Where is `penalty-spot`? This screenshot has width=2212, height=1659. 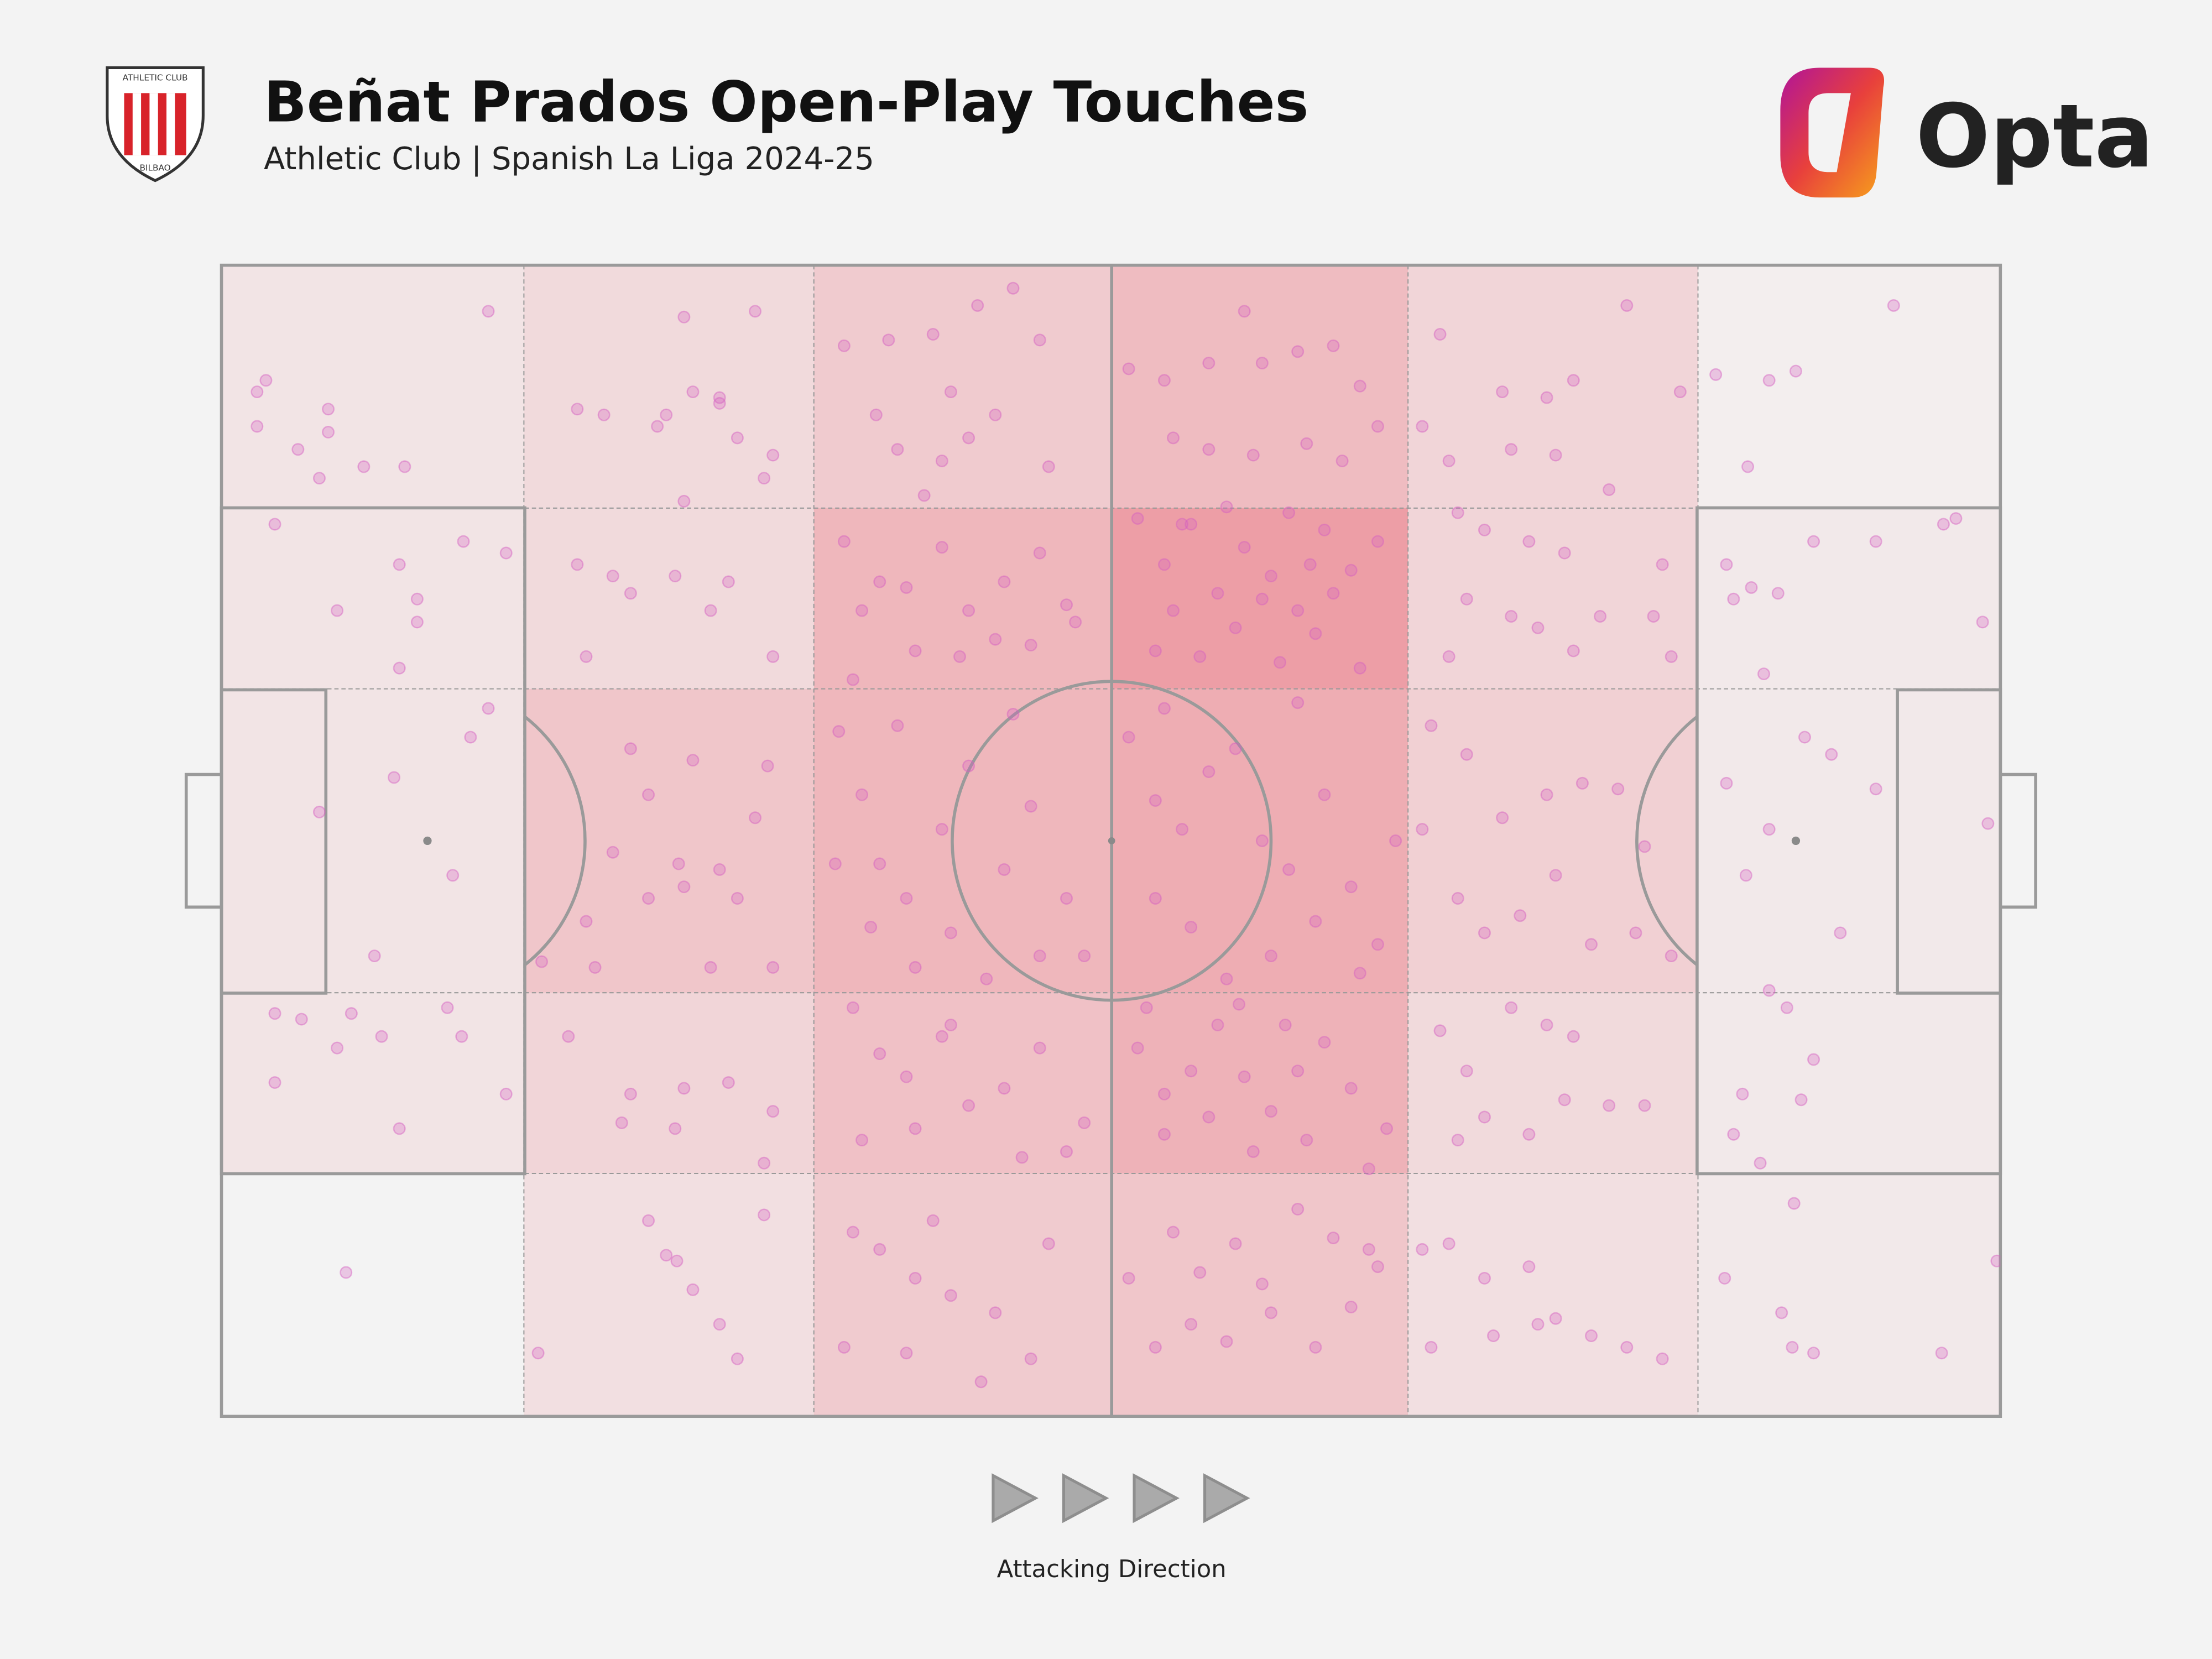 penalty-spot is located at coordinates (1796, 841).